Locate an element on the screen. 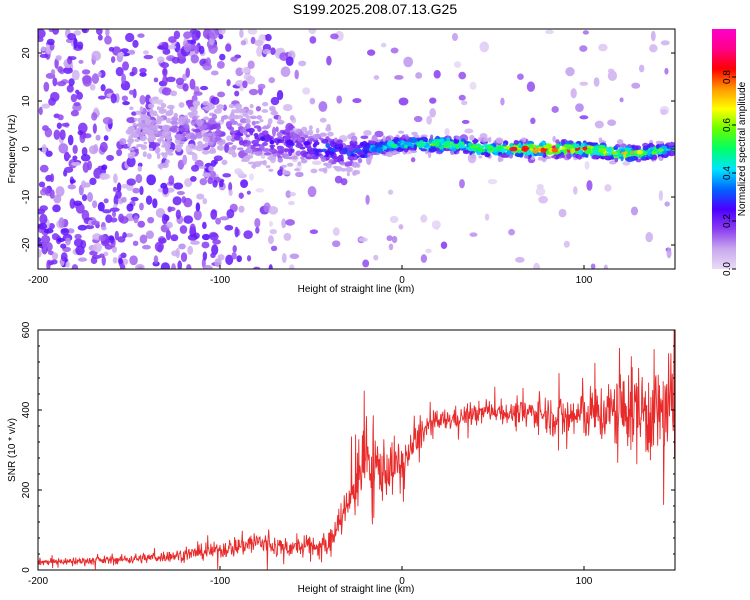 The width and height of the screenshot is (750, 600). snr-y-axis-title: SNR (10 * v/v) is located at coordinates (12, 450).